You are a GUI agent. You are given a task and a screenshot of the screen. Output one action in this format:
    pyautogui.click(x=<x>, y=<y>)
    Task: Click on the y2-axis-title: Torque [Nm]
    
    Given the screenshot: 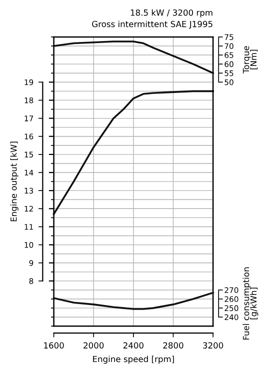 What is the action you would take?
    pyautogui.click(x=250, y=60)
    